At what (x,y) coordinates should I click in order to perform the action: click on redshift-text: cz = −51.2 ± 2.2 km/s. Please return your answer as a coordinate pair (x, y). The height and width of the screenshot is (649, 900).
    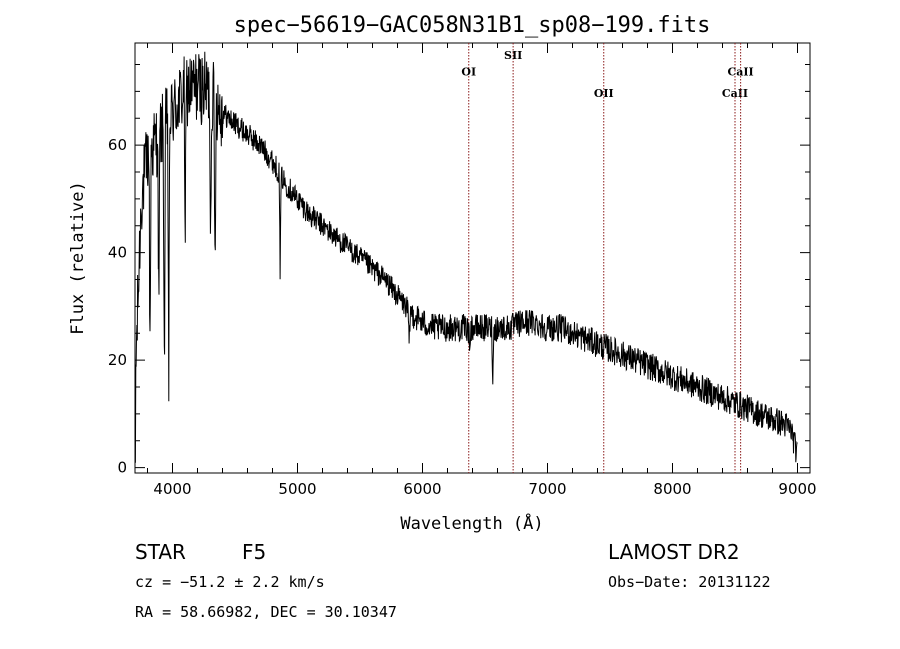
    Looking at the image, I should click on (230, 582).